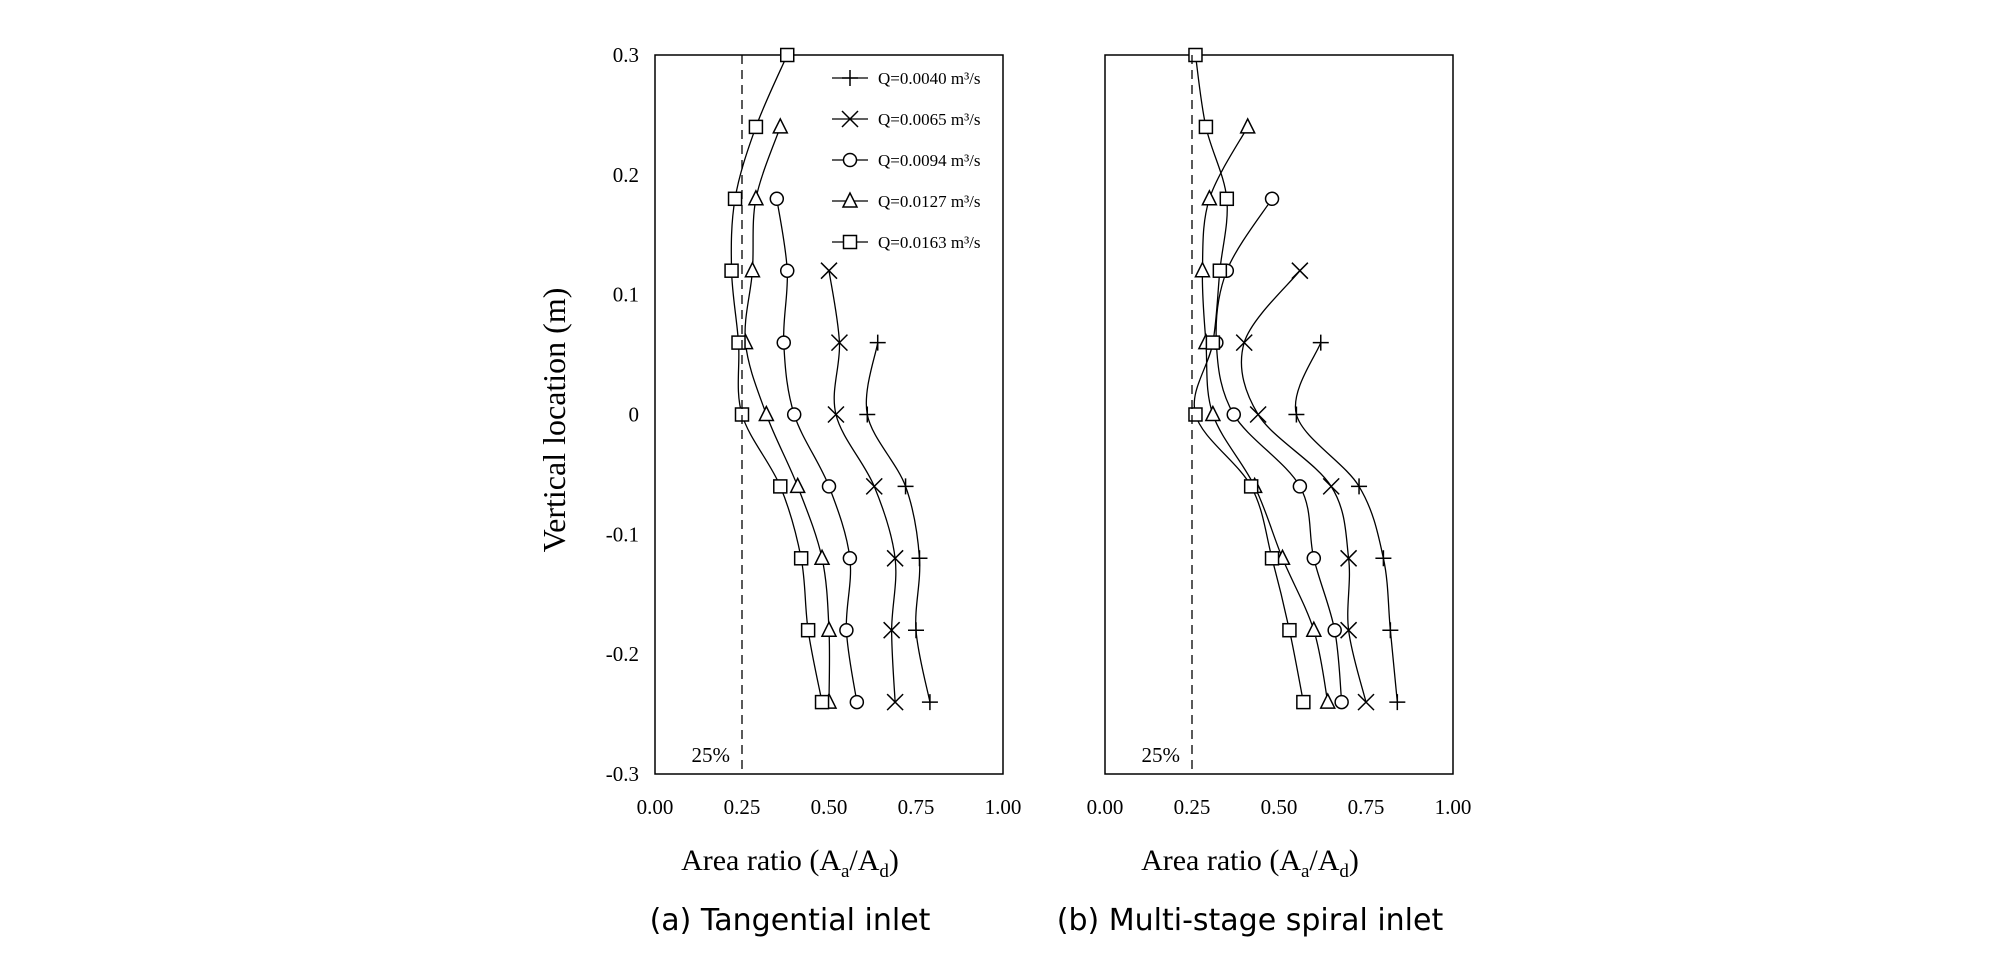 The width and height of the screenshot is (2008, 957). Describe the element at coordinates (929, 119) in the screenshot. I see `legend-label: Q=0.0065 m³/s` at that location.